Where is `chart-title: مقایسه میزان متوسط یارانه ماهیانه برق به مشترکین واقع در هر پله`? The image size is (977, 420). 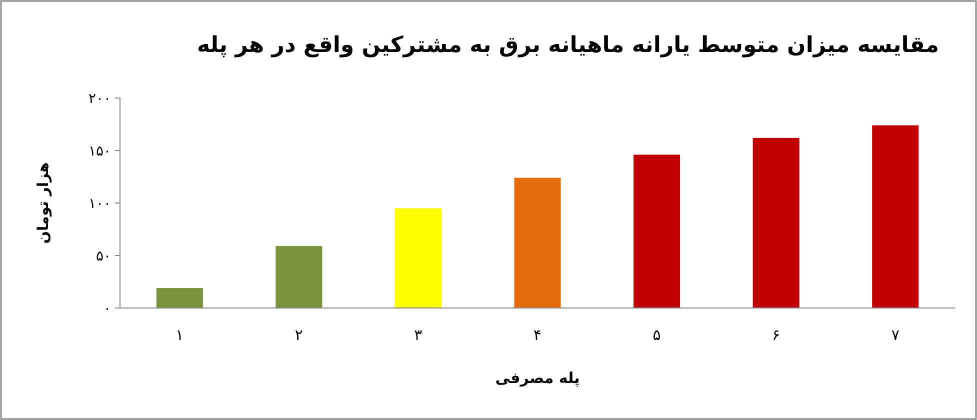 chart-title: مقایسه میزان متوسط یارانه ماهیانه برق به مشترکین واقع در هر پله is located at coordinates (568, 45).